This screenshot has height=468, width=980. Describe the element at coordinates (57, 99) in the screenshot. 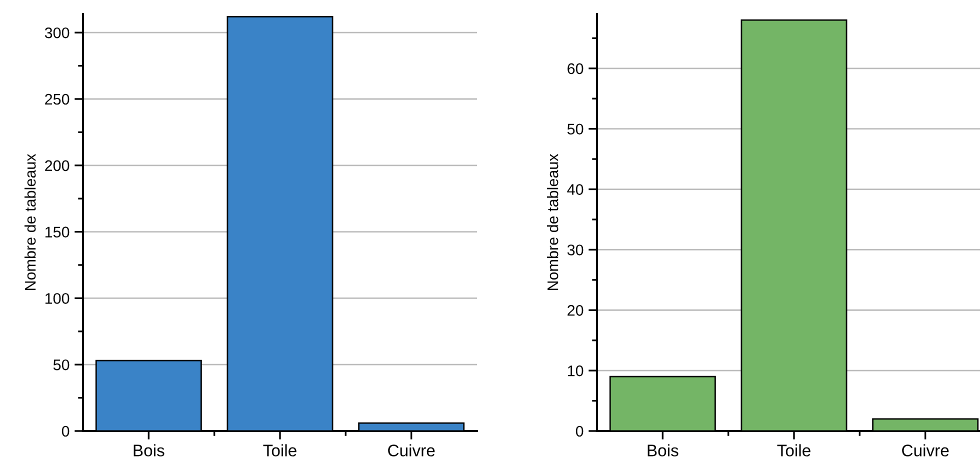

I see `y-tick-label: 250` at that location.